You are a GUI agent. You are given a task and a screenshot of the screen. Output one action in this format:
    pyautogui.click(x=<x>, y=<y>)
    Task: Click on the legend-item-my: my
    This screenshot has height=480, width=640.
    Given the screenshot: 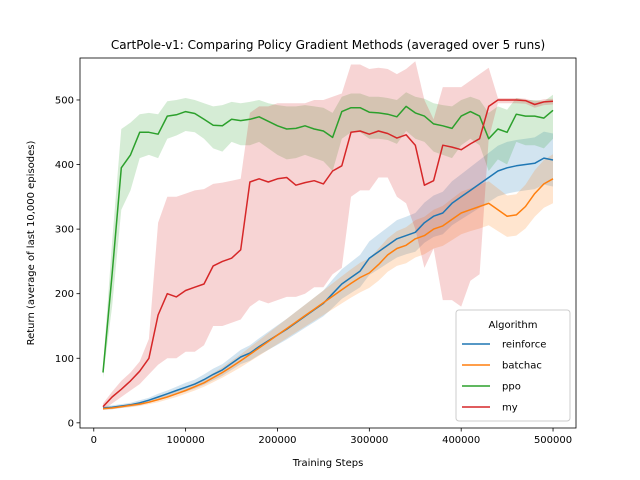 What is the action you would take?
    pyautogui.click(x=490, y=408)
    